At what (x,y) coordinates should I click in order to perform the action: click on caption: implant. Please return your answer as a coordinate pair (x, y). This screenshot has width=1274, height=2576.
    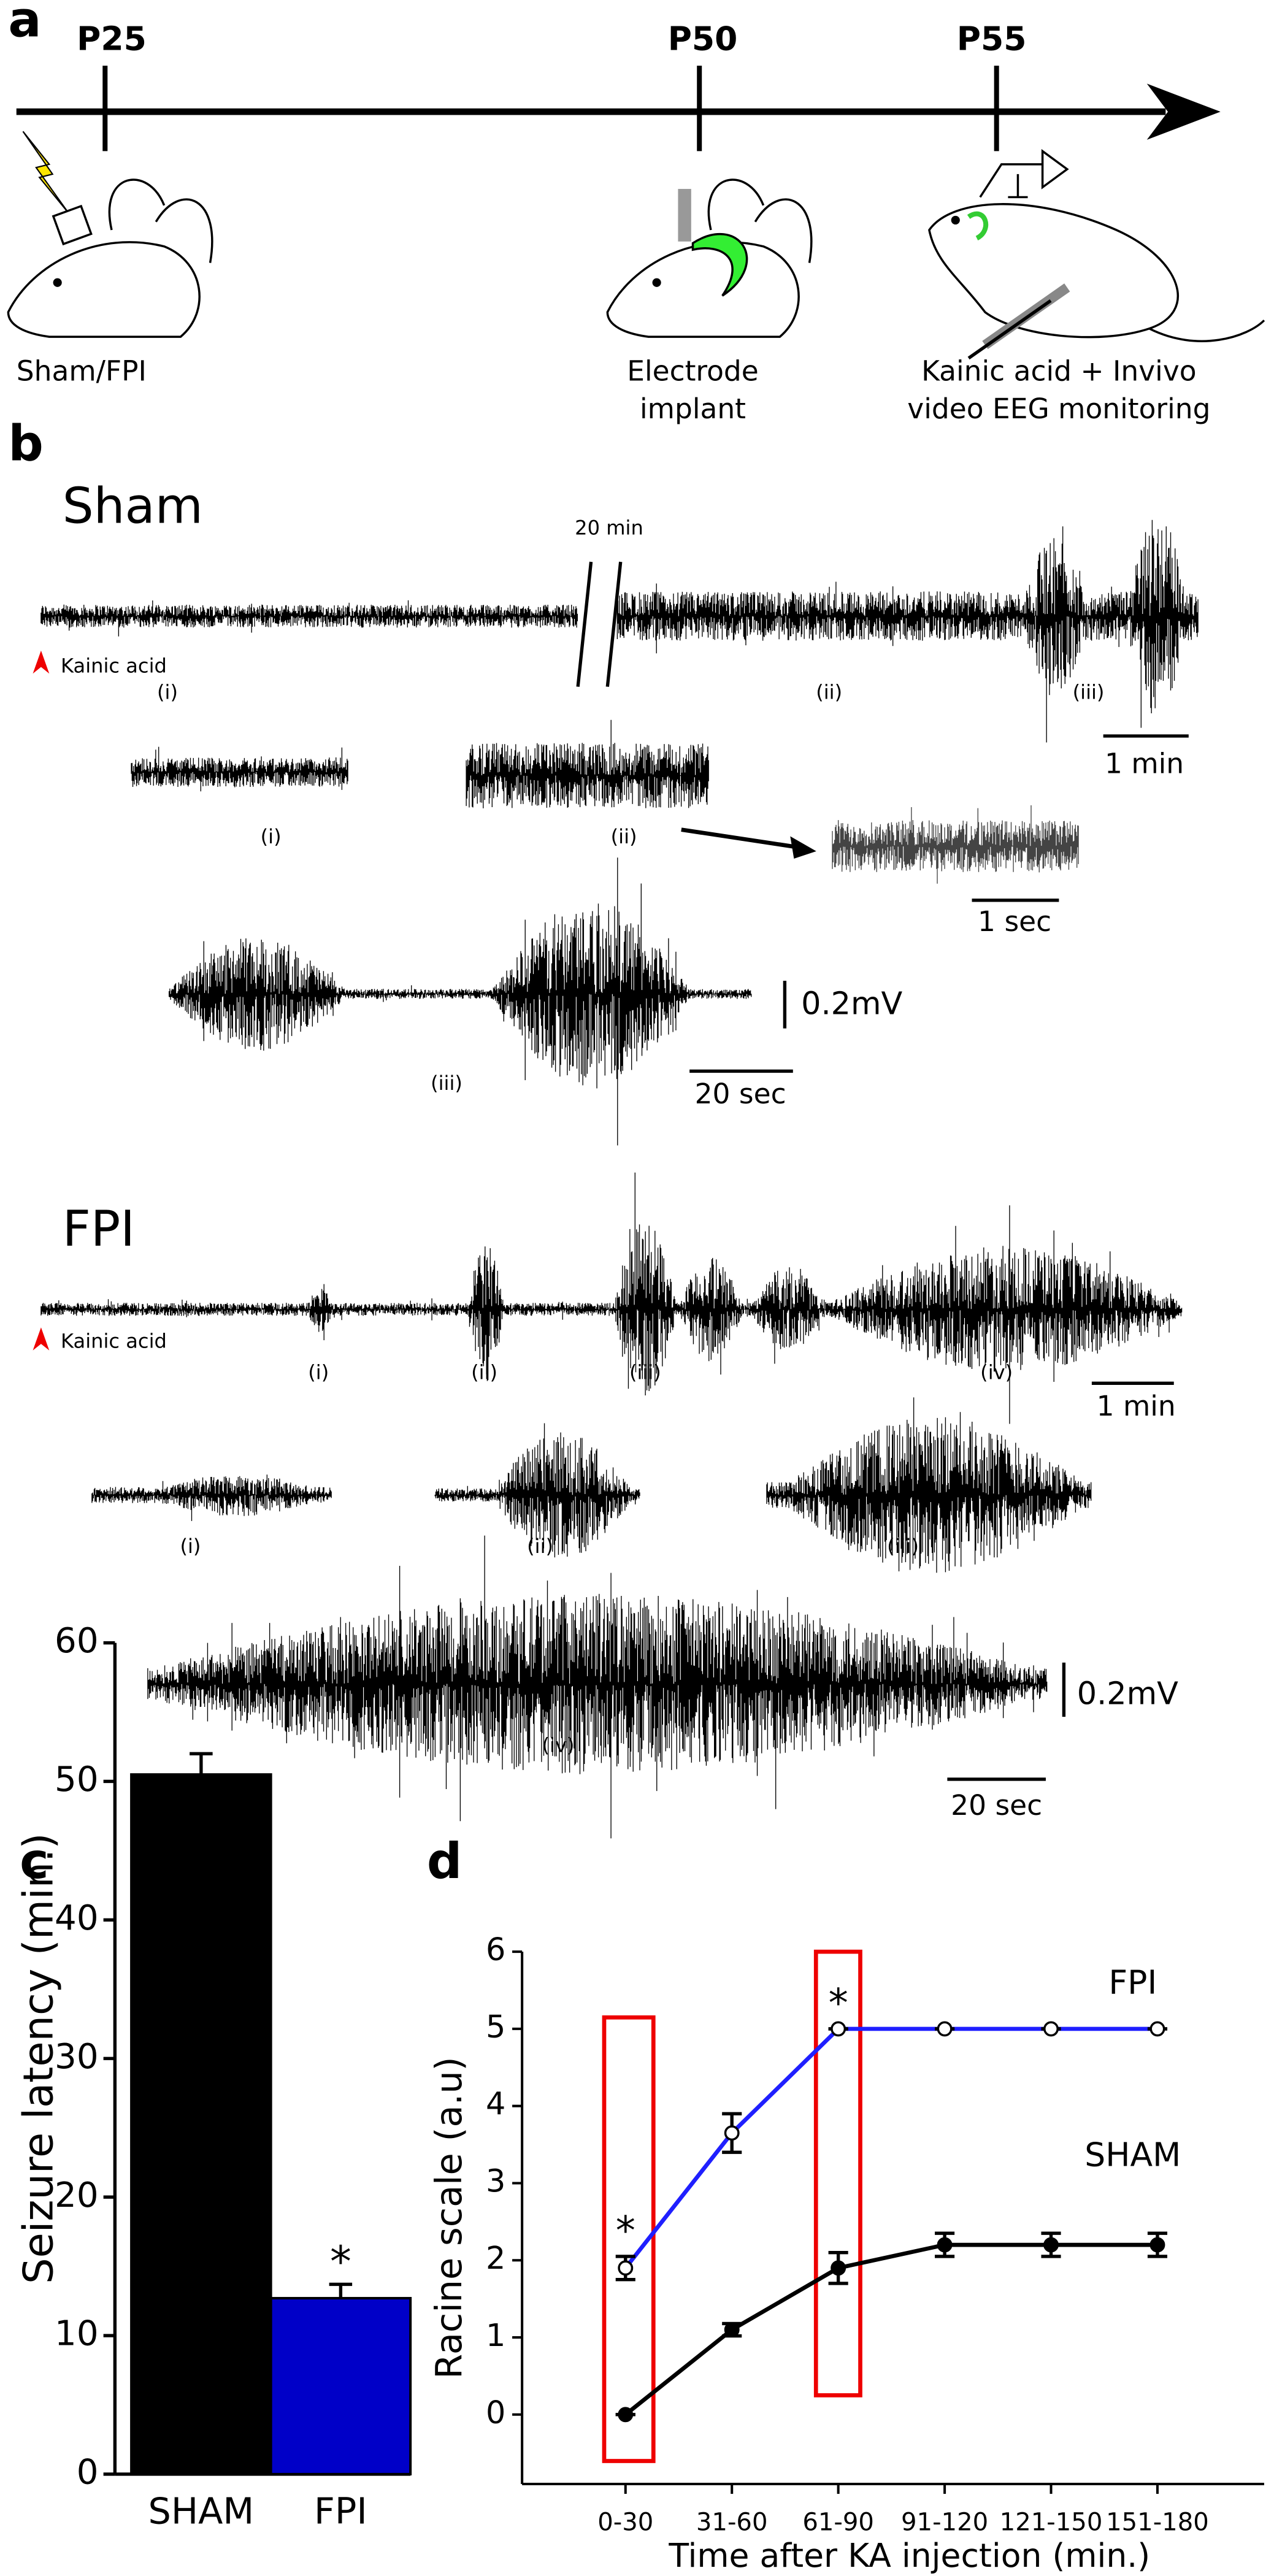
    Looking at the image, I should click on (693, 409).